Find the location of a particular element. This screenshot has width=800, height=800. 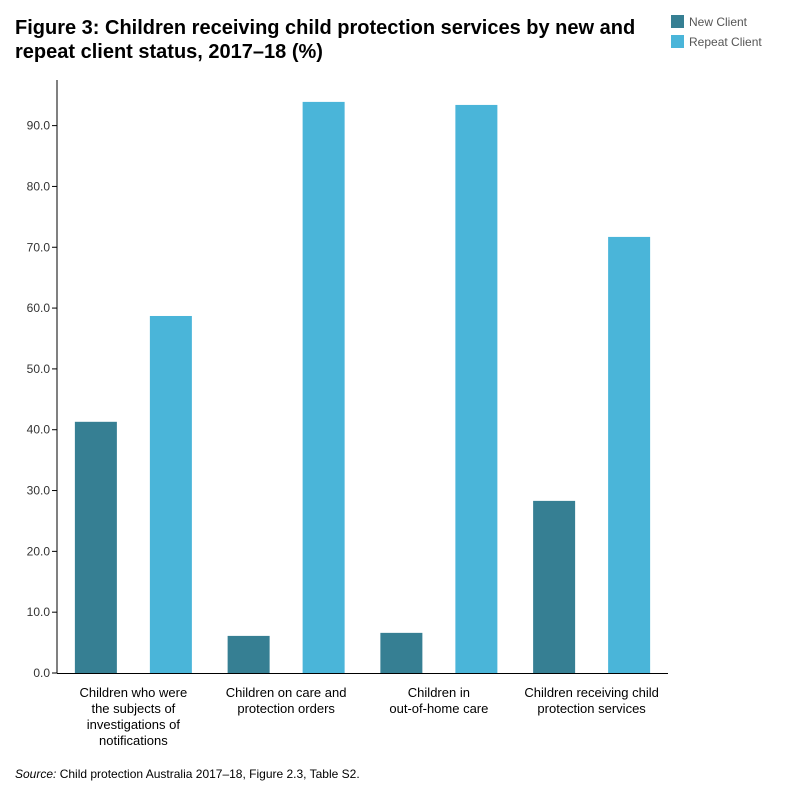

x-tick-label: out-of-home care is located at coordinates (438, 708).